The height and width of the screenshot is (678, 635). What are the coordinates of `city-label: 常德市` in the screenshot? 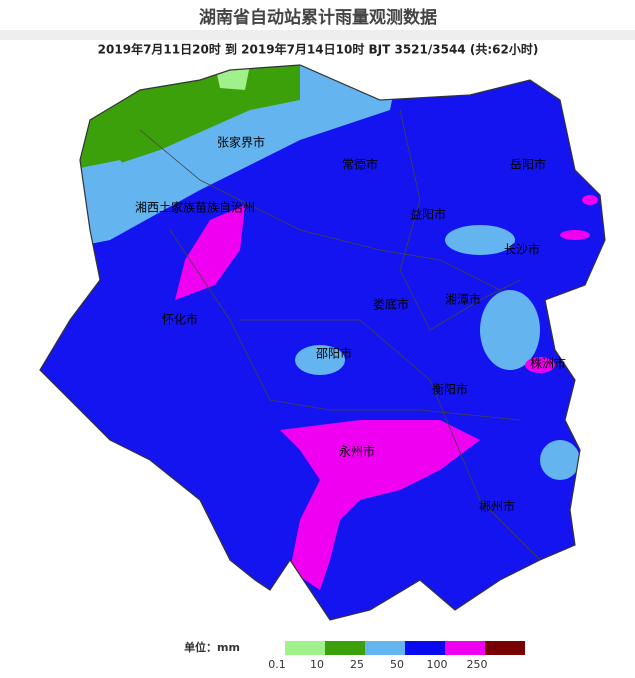 It's located at (360, 164).